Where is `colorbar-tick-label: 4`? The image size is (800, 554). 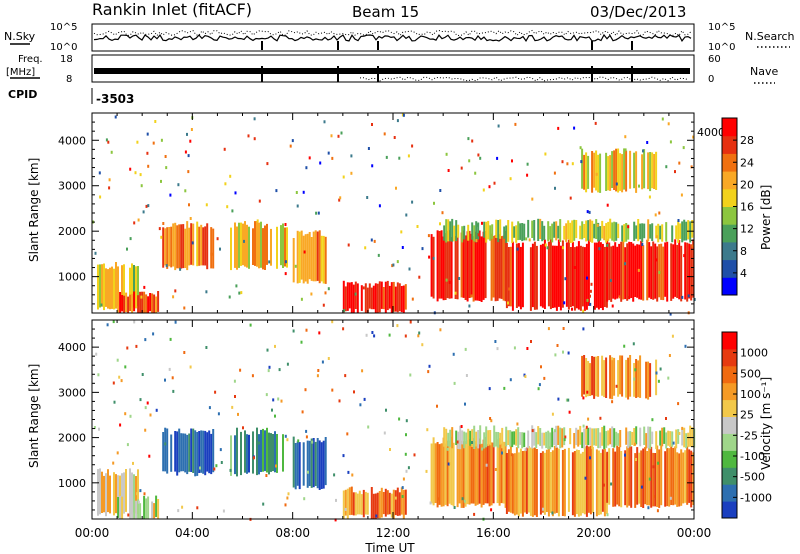 colorbar-tick-label: 4 is located at coordinates (743, 273).